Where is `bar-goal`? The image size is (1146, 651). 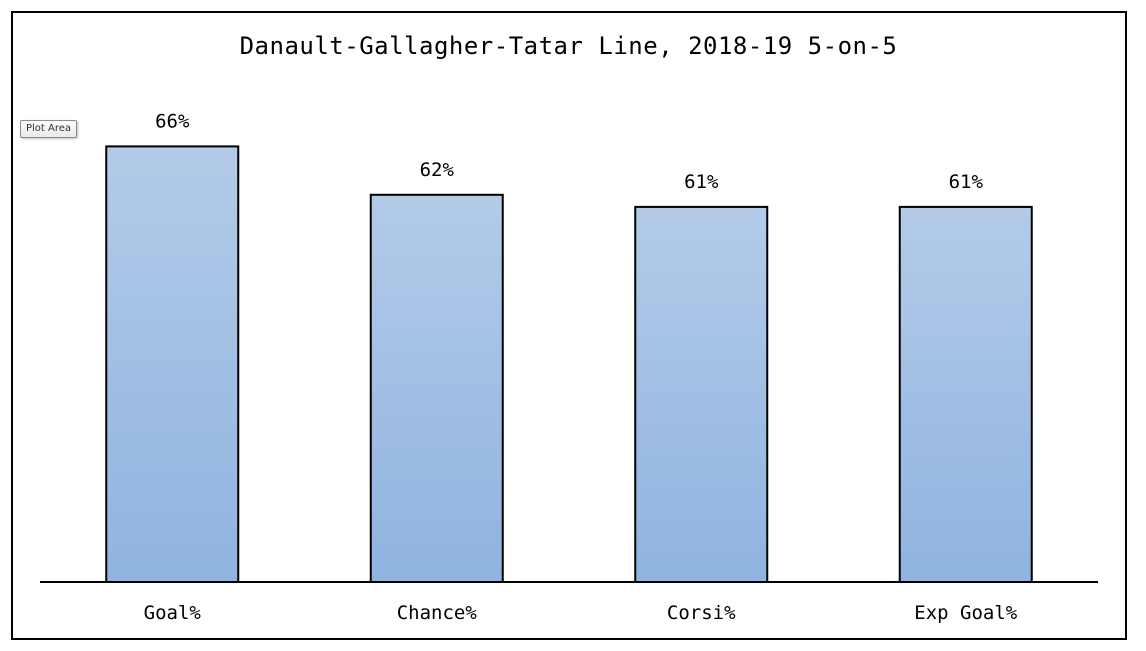
bar-goal is located at coordinates (172, 364).